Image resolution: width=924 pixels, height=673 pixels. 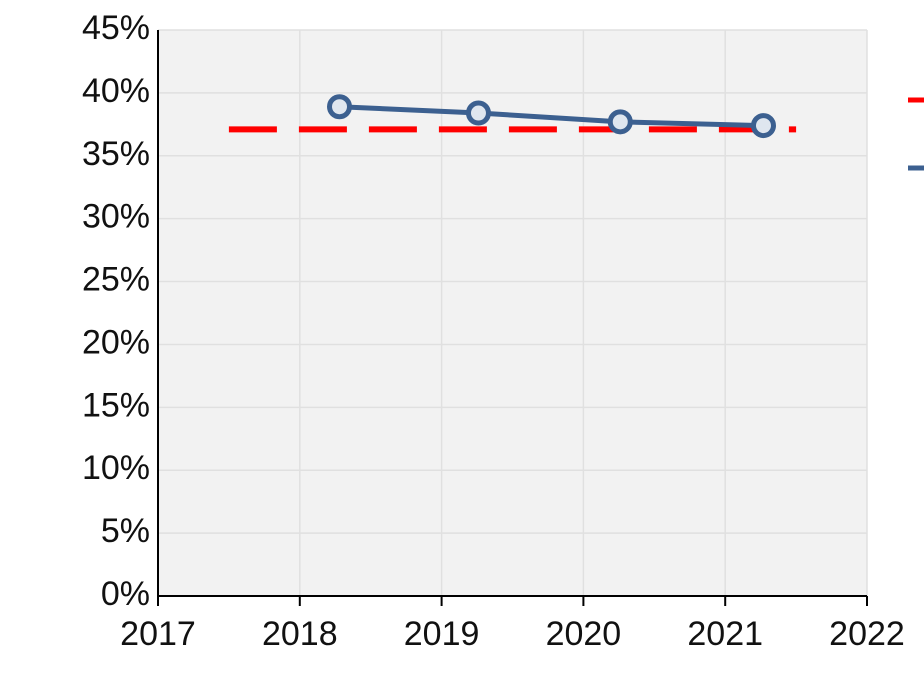 I want to click on y-tick-label: 30%, so click(x=116, y=217).